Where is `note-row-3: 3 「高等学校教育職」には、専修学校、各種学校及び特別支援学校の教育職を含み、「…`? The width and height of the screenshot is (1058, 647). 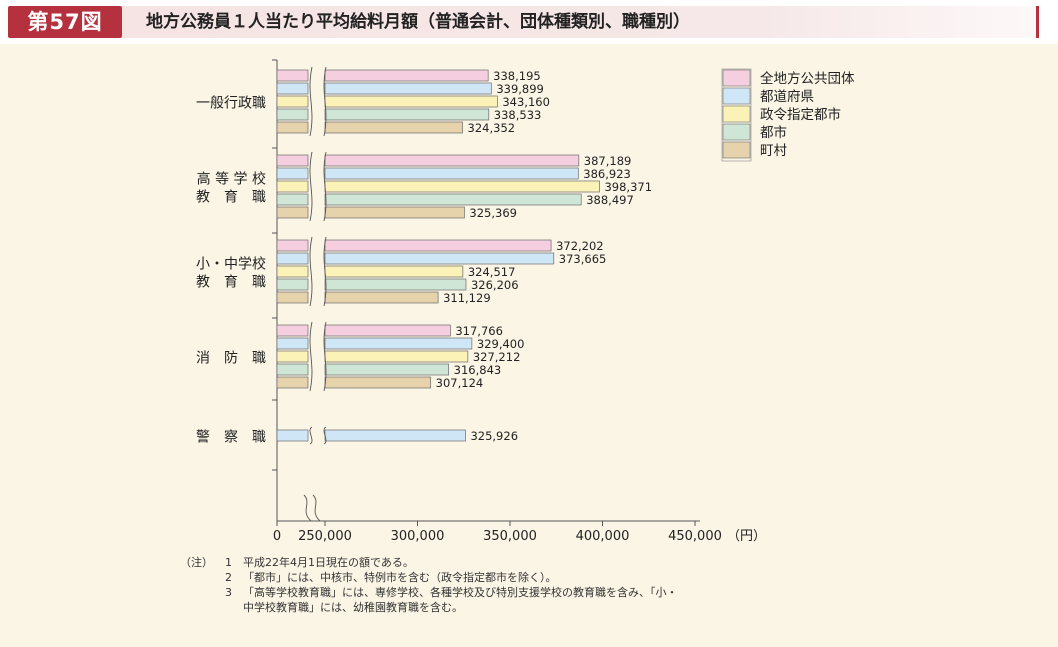 note-row-3: 3 「高等学校教育職」には、専修学校、各種学校及び特別支援学校の教育職を含み、「… is located at coordinates (490, 592).